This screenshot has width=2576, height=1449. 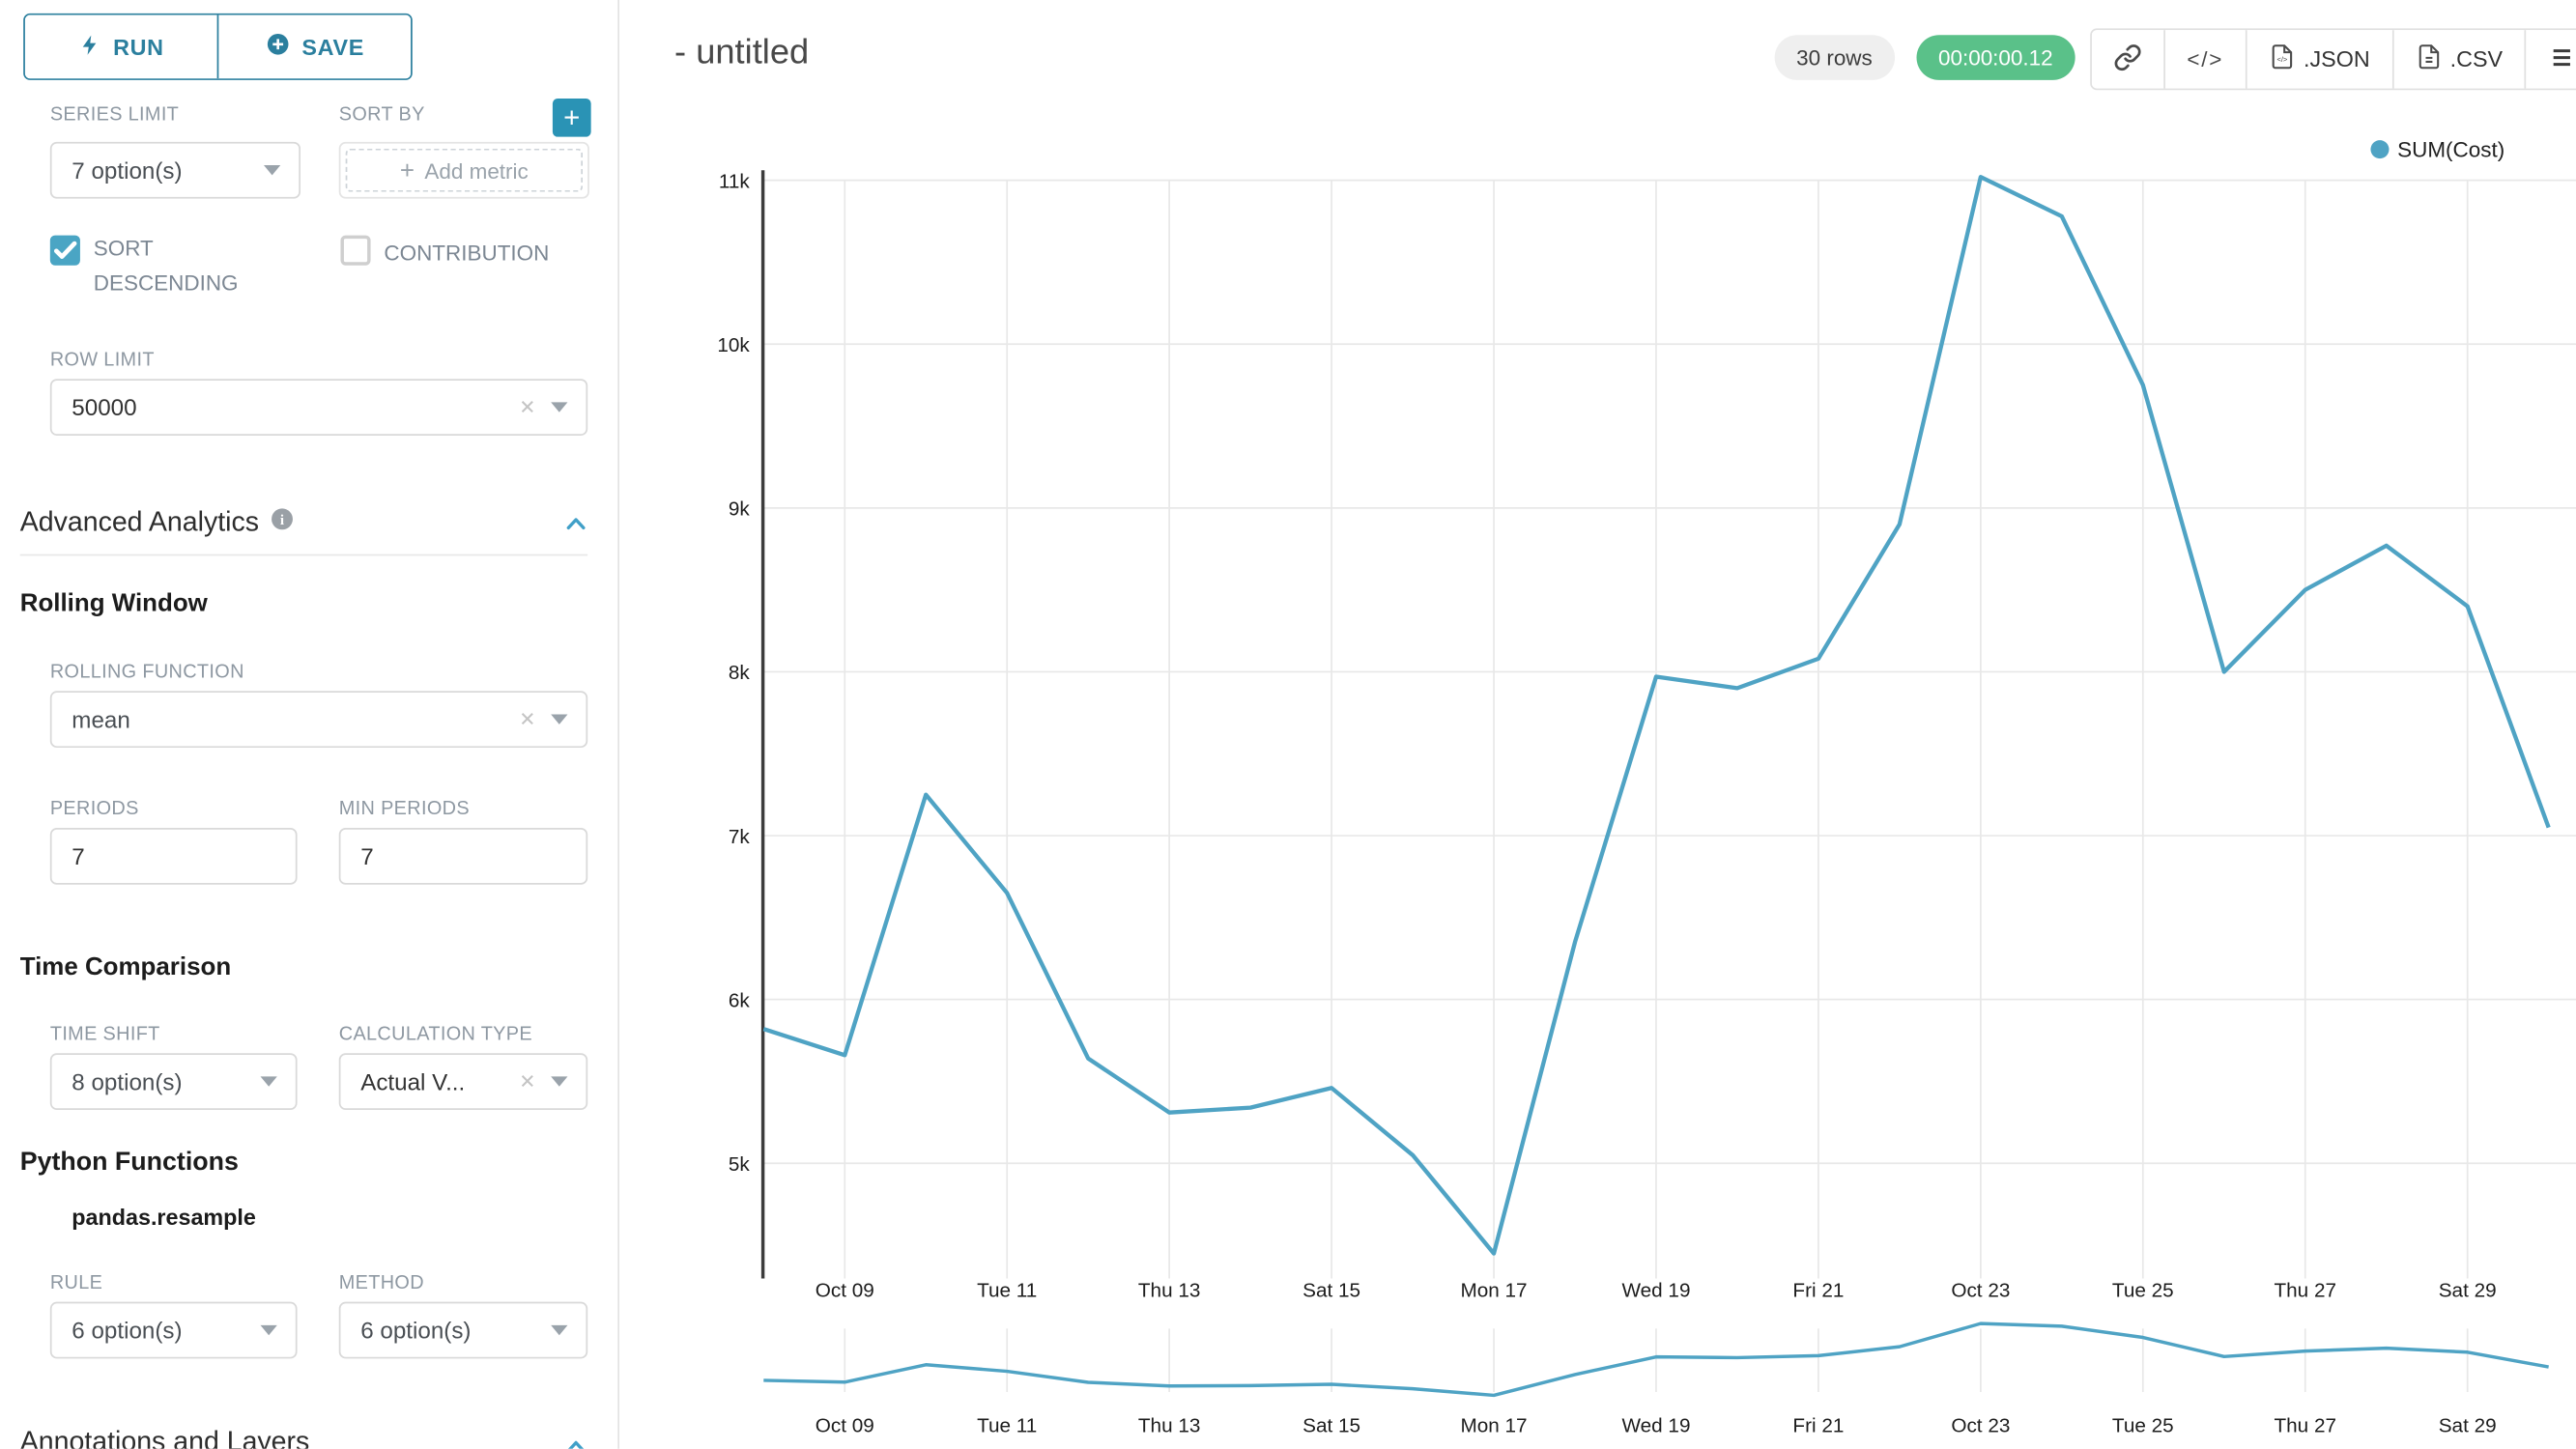 I want to click on annotations-header: Annotations and Layers, so click(x=165, y=1437).